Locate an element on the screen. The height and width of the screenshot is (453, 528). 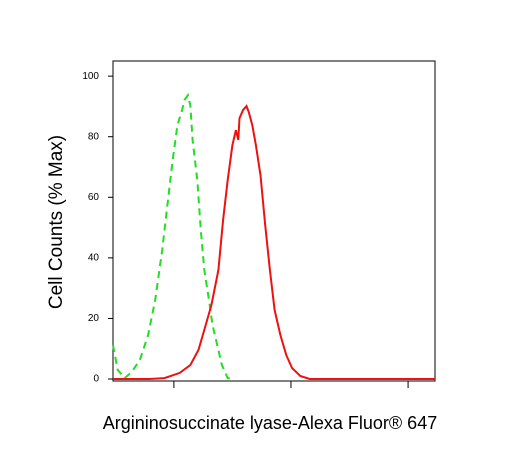
y-tick-label: 40 is located at coordinates (94, 257).